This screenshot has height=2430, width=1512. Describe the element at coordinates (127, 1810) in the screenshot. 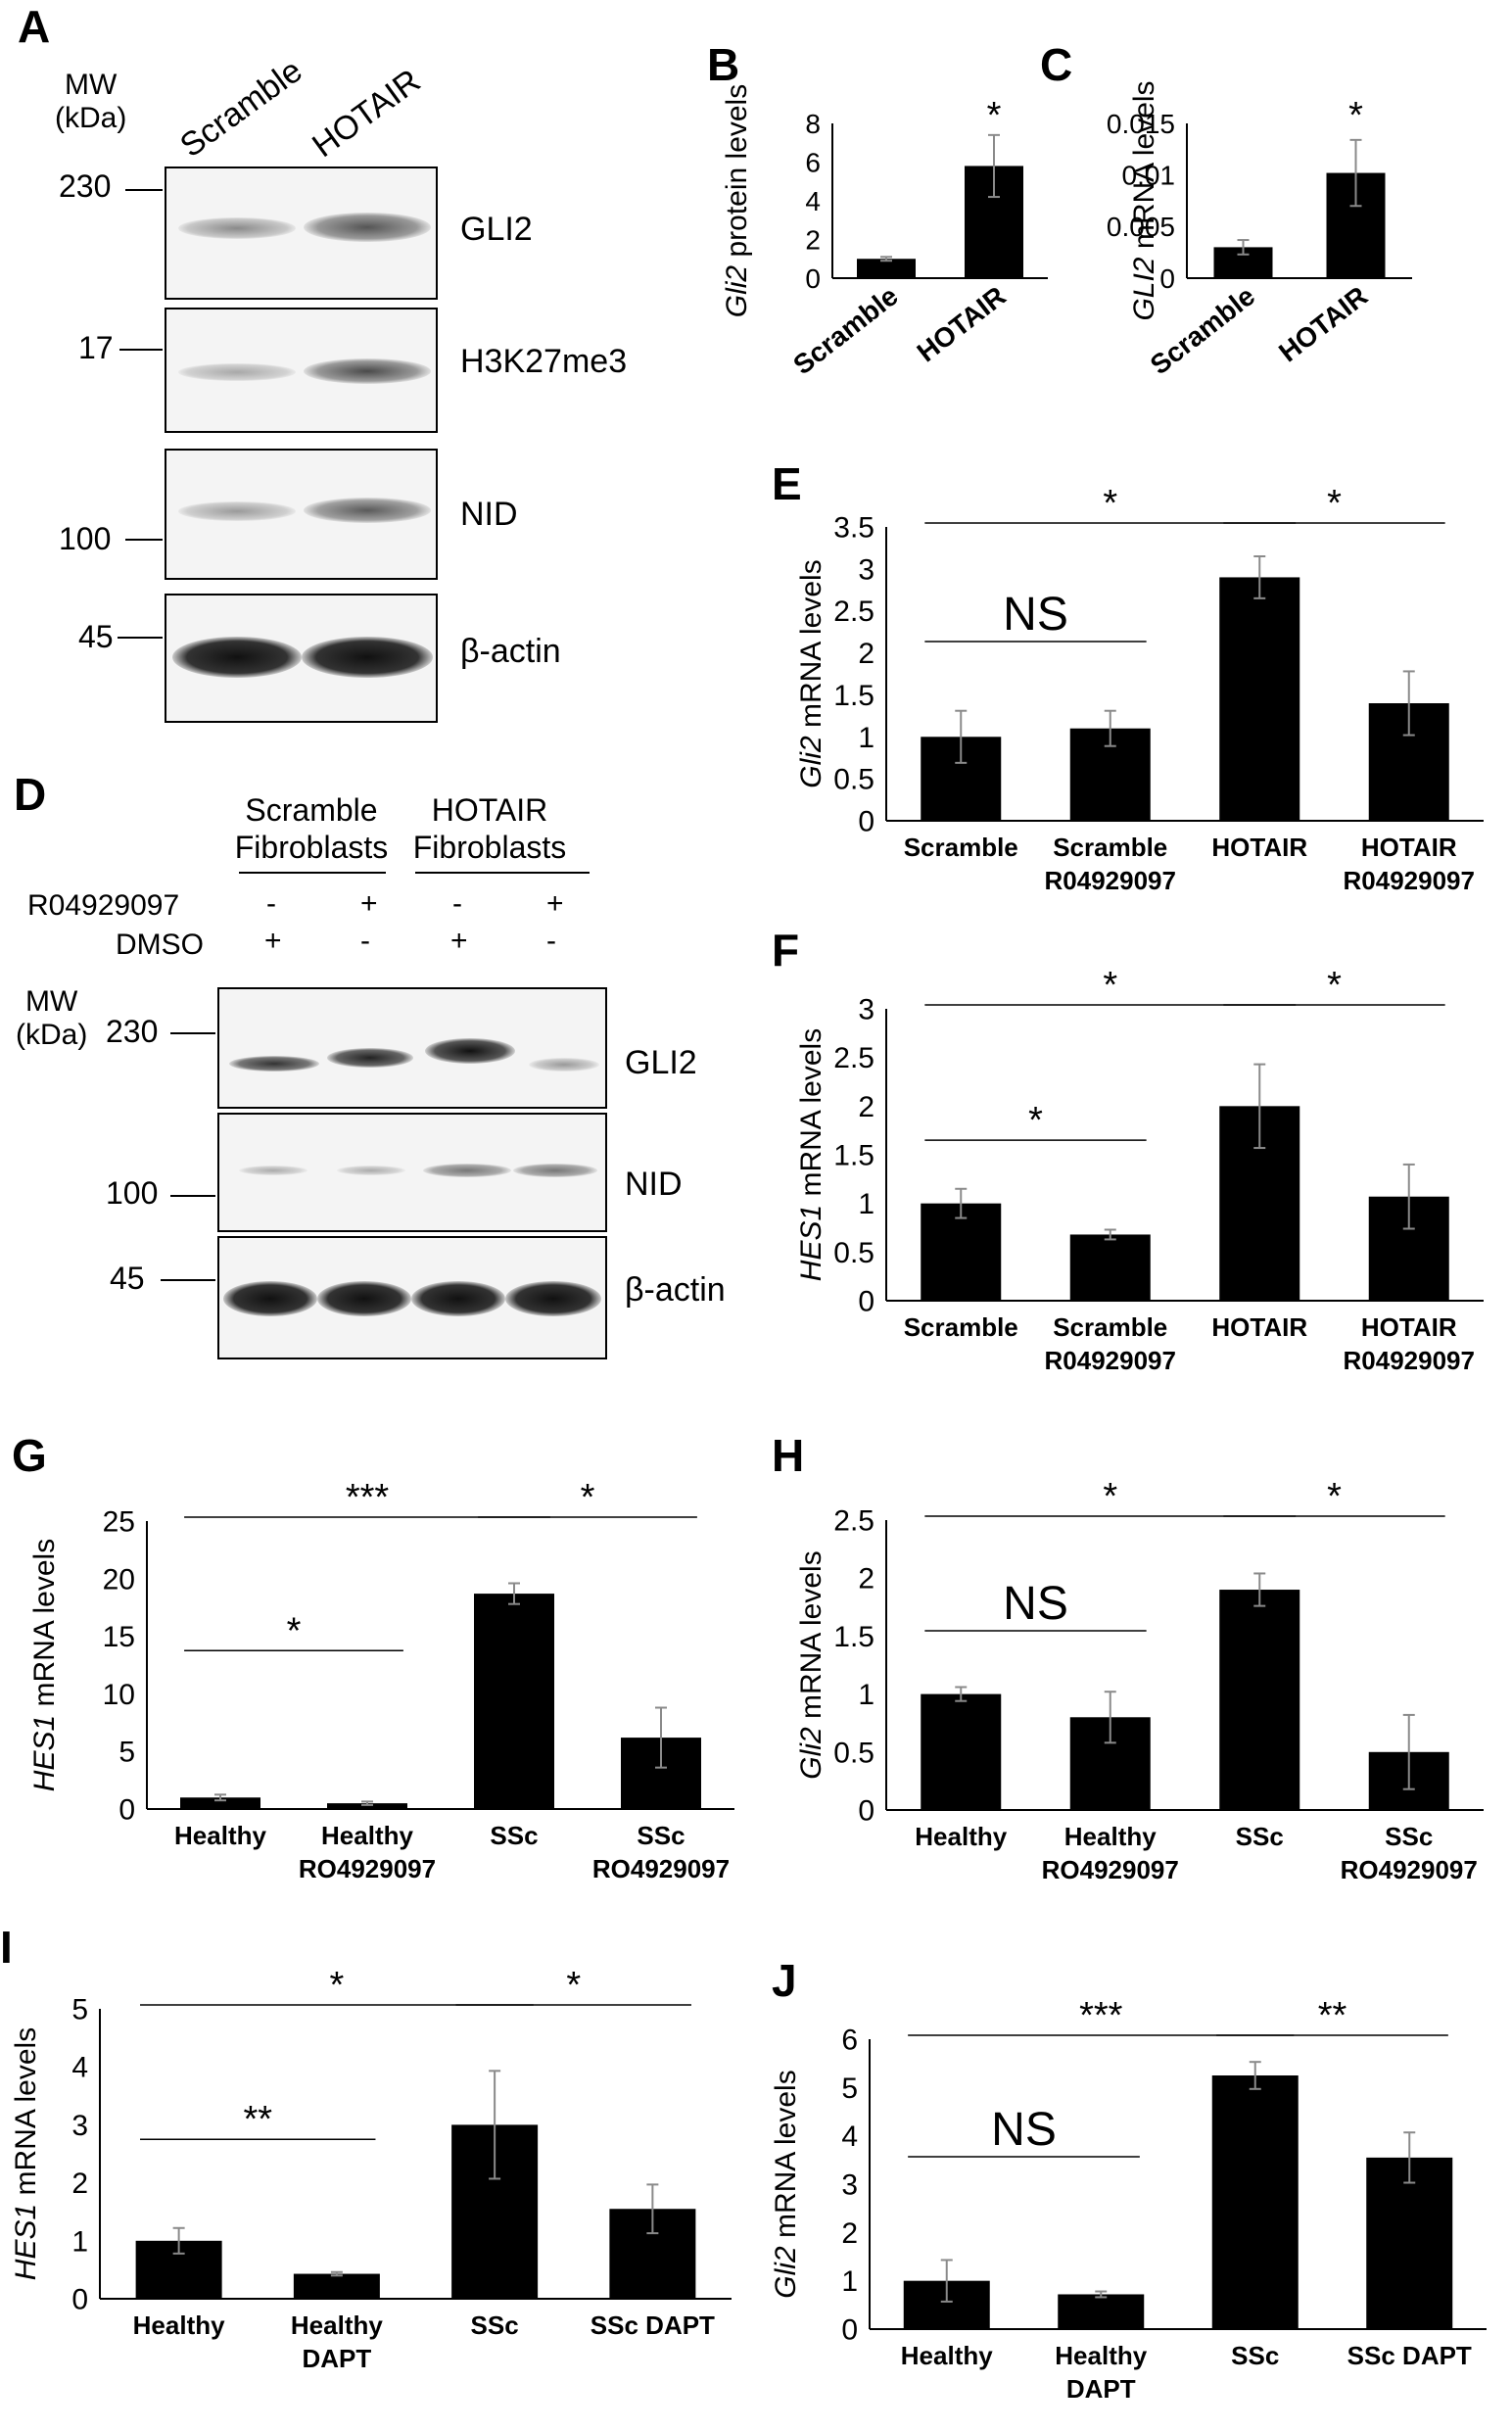

I see `y-tick-label-g: 0` at that location.